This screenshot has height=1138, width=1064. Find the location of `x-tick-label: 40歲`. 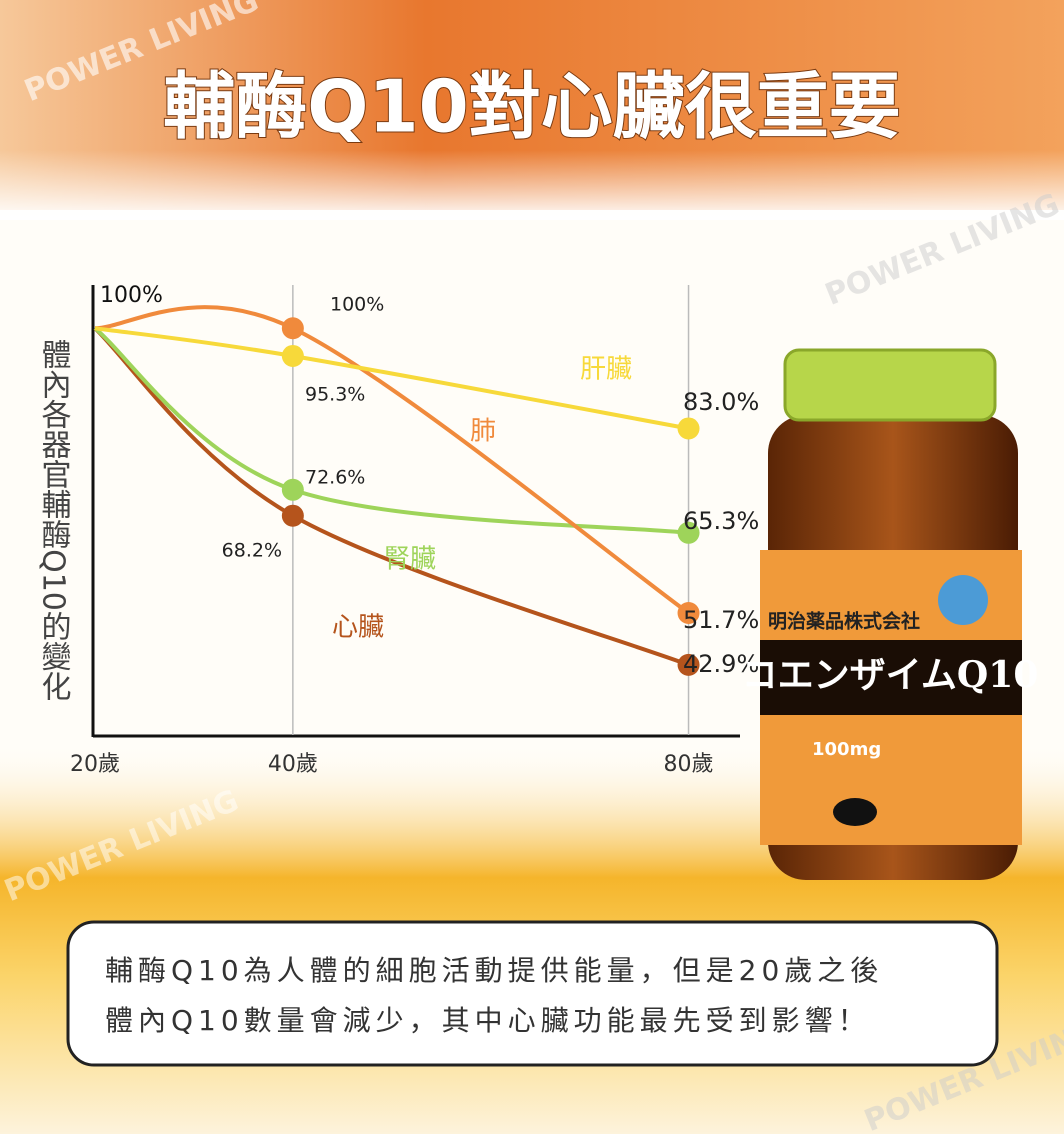

x-tick-label: 40歲 is located at coordinates (293, 764).